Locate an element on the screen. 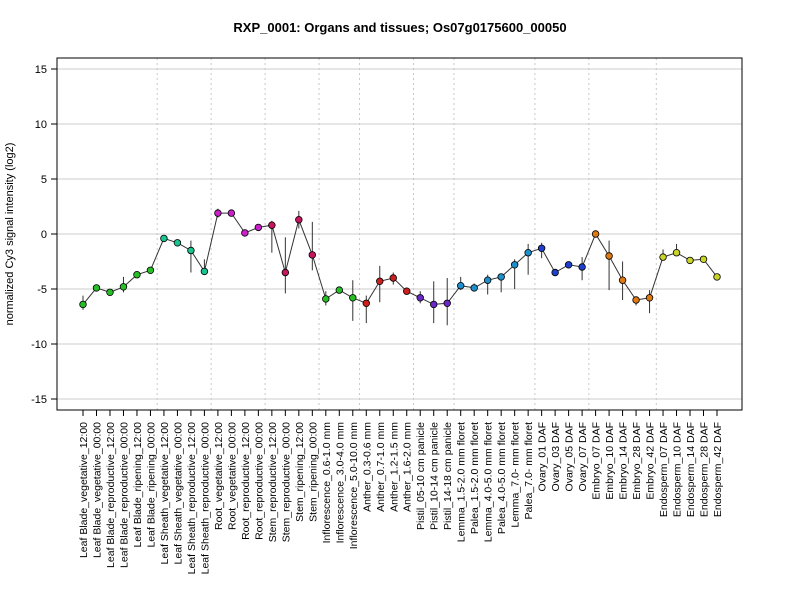 Image resolution: width=800 pixels, height=600 pixels. x-tick-label: Pistil_05-10 cm panicle is located at coordinates (421, 476).